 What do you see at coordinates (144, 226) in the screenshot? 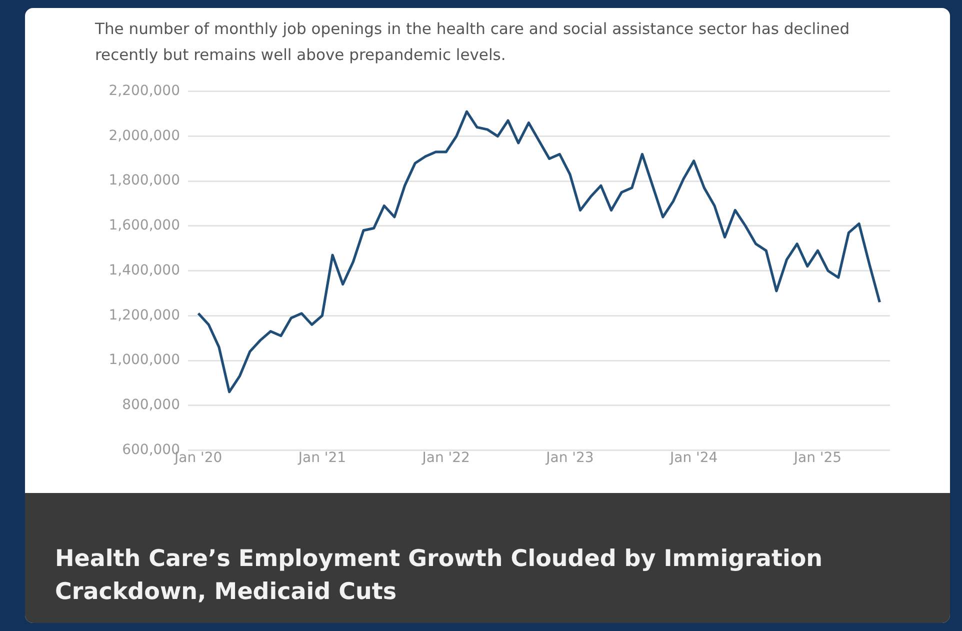
I see `y-tick-label: 1,600,000` at bounding box center [144, 226].